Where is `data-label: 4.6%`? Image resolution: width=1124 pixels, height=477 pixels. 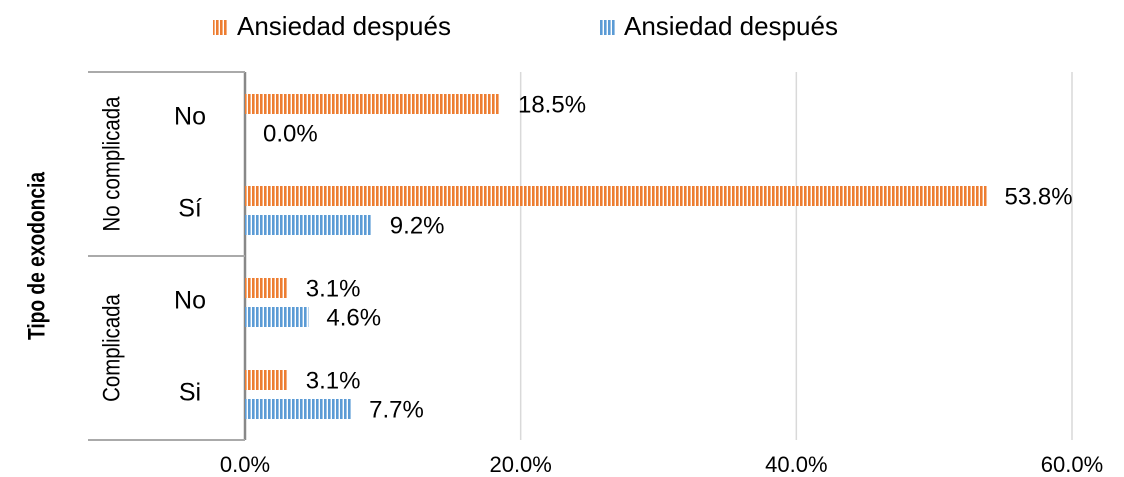
data-label: 4.6% is located at coordinates (353, 317).